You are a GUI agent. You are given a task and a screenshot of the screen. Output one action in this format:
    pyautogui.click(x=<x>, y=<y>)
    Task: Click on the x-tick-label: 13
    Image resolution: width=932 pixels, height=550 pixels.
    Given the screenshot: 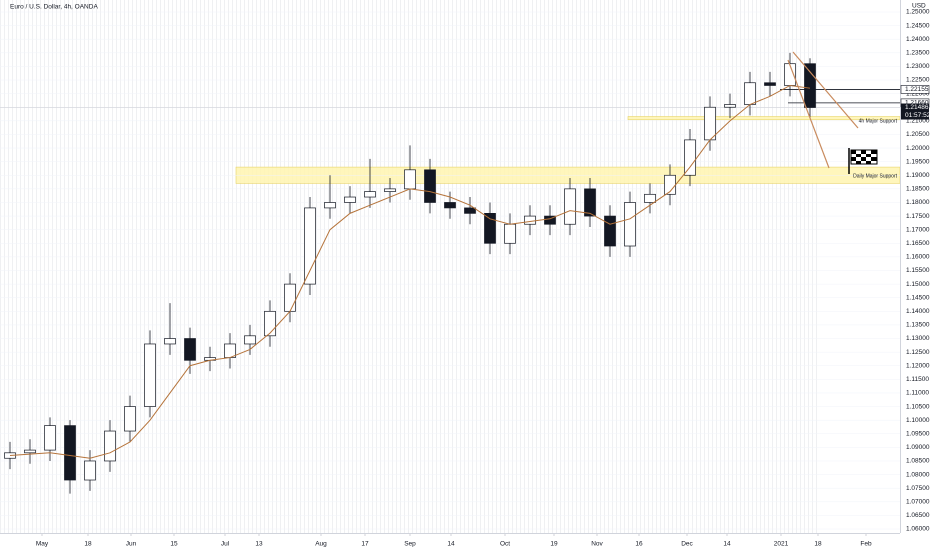 What is the action you would take?
    pyautogui.click(x=259, y=544)
    